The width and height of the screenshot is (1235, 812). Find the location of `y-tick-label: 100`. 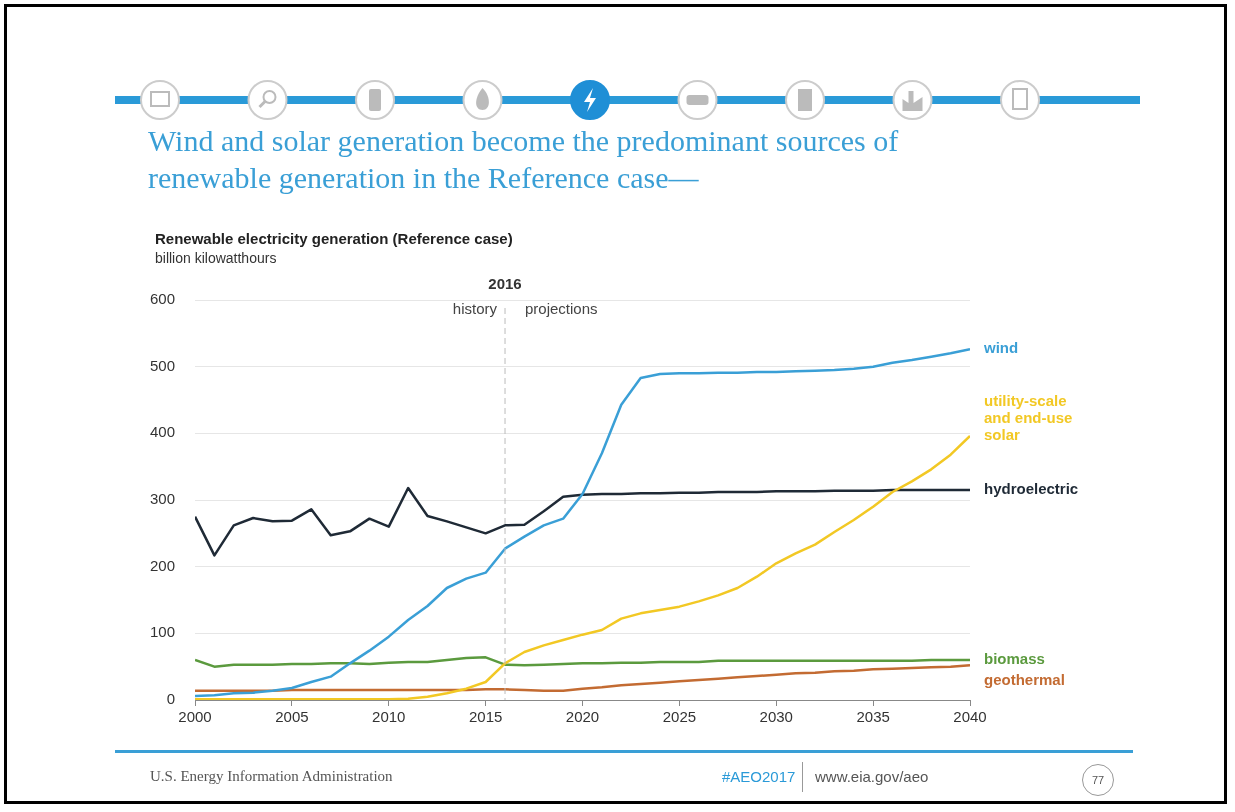

y-tick-label: 100 is located at coordinates (163, 632).